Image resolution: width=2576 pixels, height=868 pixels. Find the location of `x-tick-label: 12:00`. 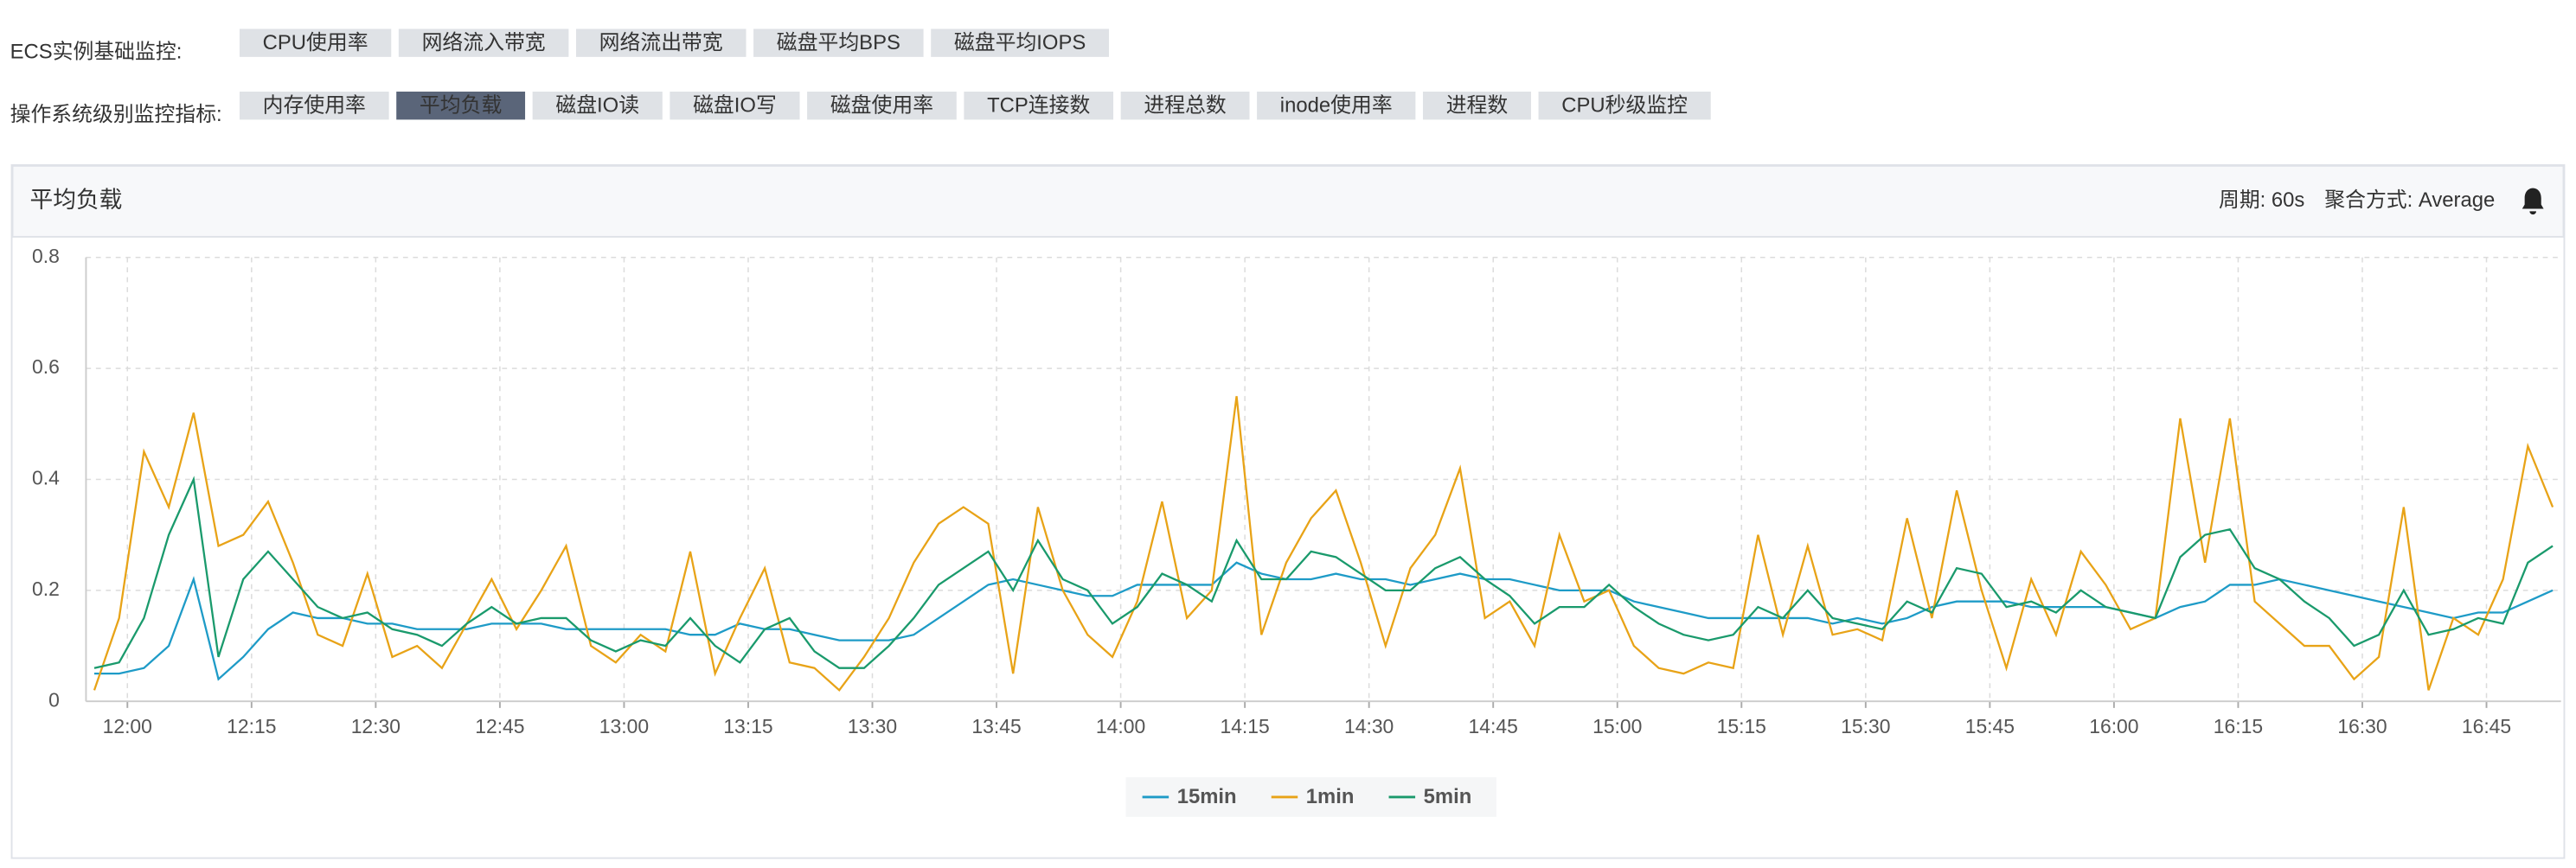

x-tick-label: 12:00 is located at coordinates (127, 726).